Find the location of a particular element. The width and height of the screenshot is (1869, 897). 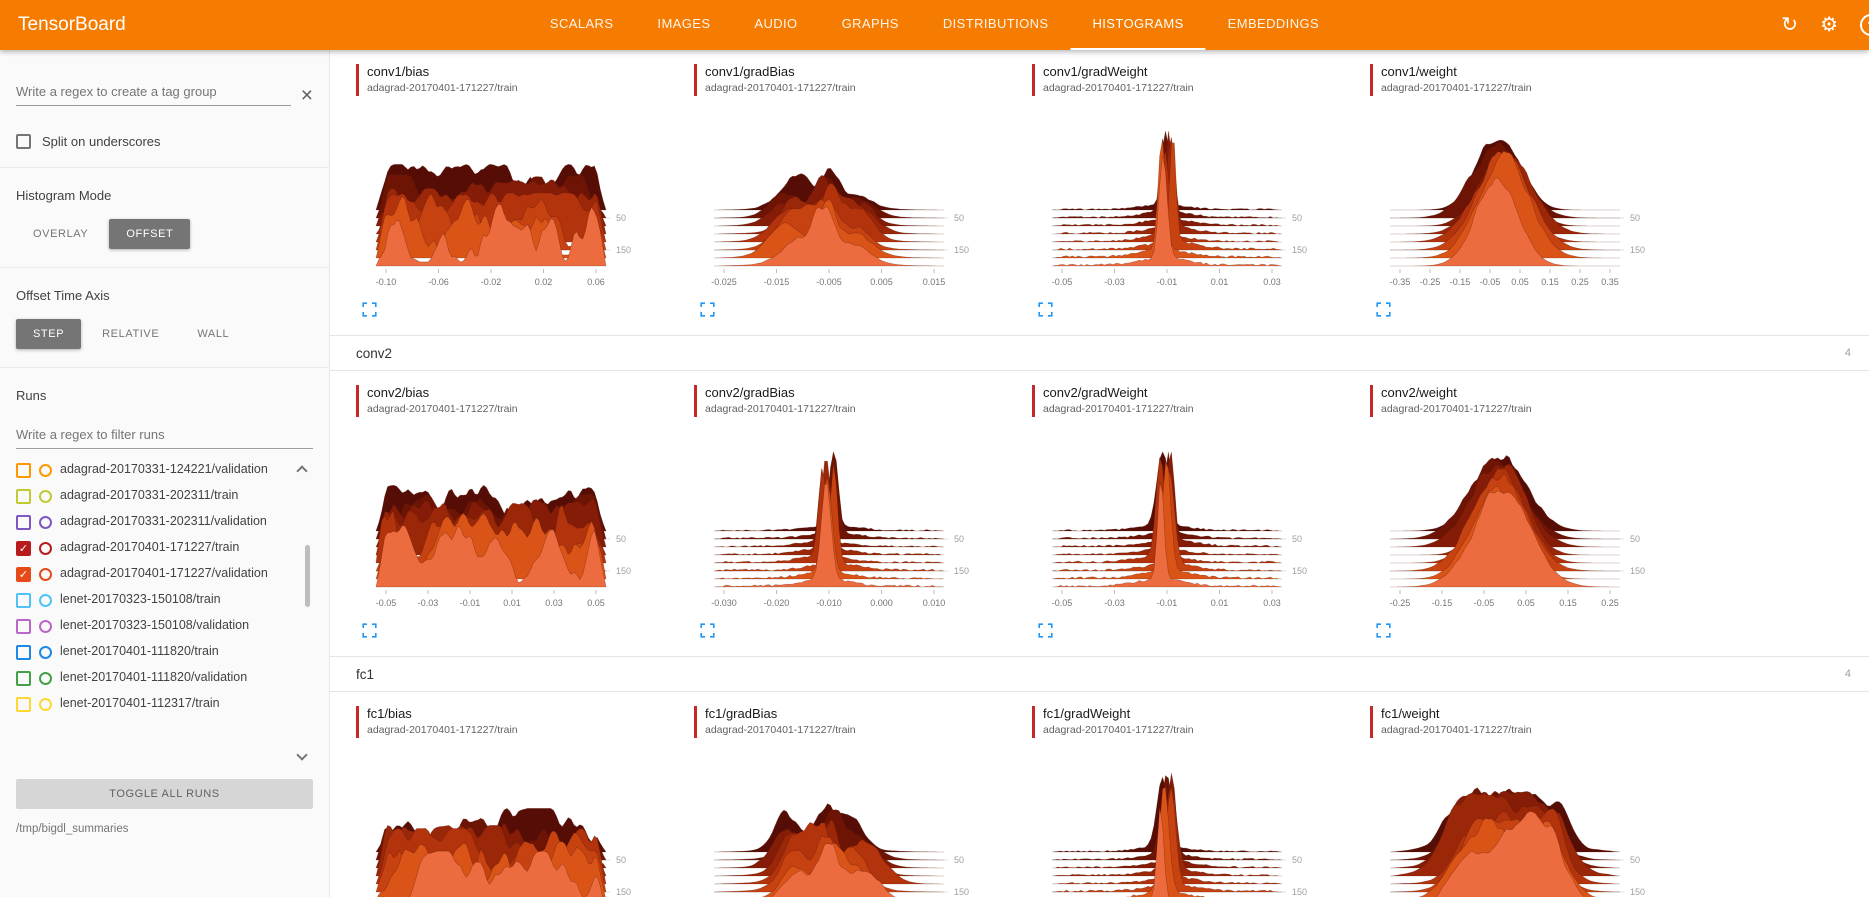

tab-scalars: SCALARS is located at coordinates (581, 23).